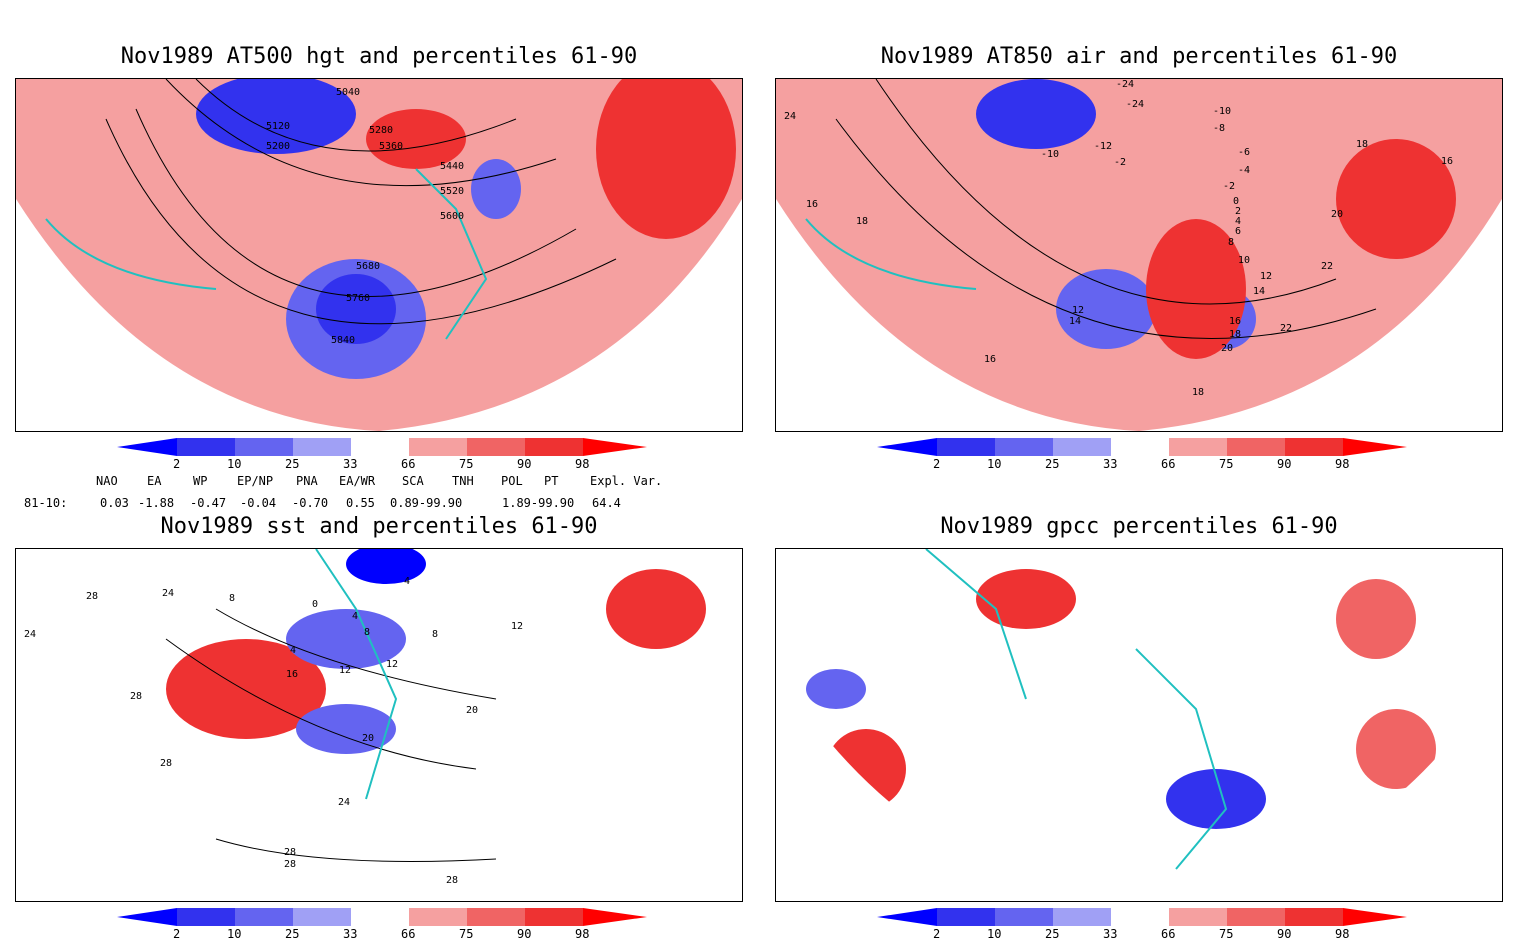 The width and height of the screenshot is (1520, 942). Describe the element at coordinates (1075, 321) in the screenshot. I see `air-label-14b: 14` at that location.